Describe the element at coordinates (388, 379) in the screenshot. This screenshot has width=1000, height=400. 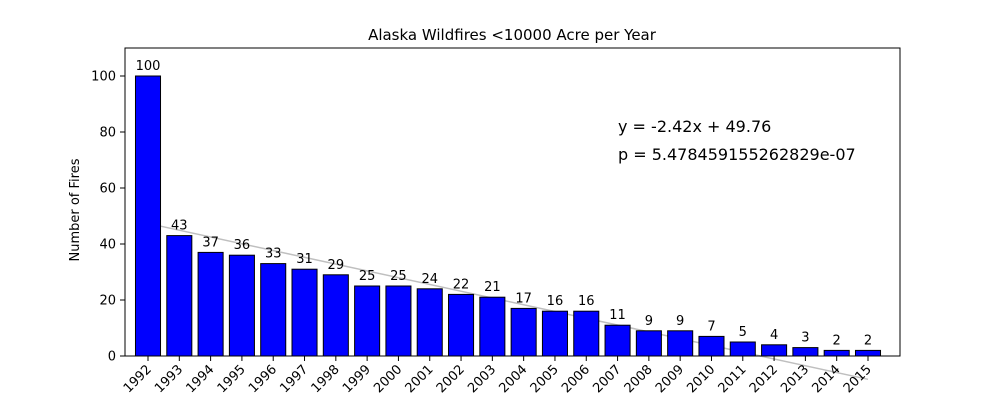
I see `x-tick-label: 2000` at that location.